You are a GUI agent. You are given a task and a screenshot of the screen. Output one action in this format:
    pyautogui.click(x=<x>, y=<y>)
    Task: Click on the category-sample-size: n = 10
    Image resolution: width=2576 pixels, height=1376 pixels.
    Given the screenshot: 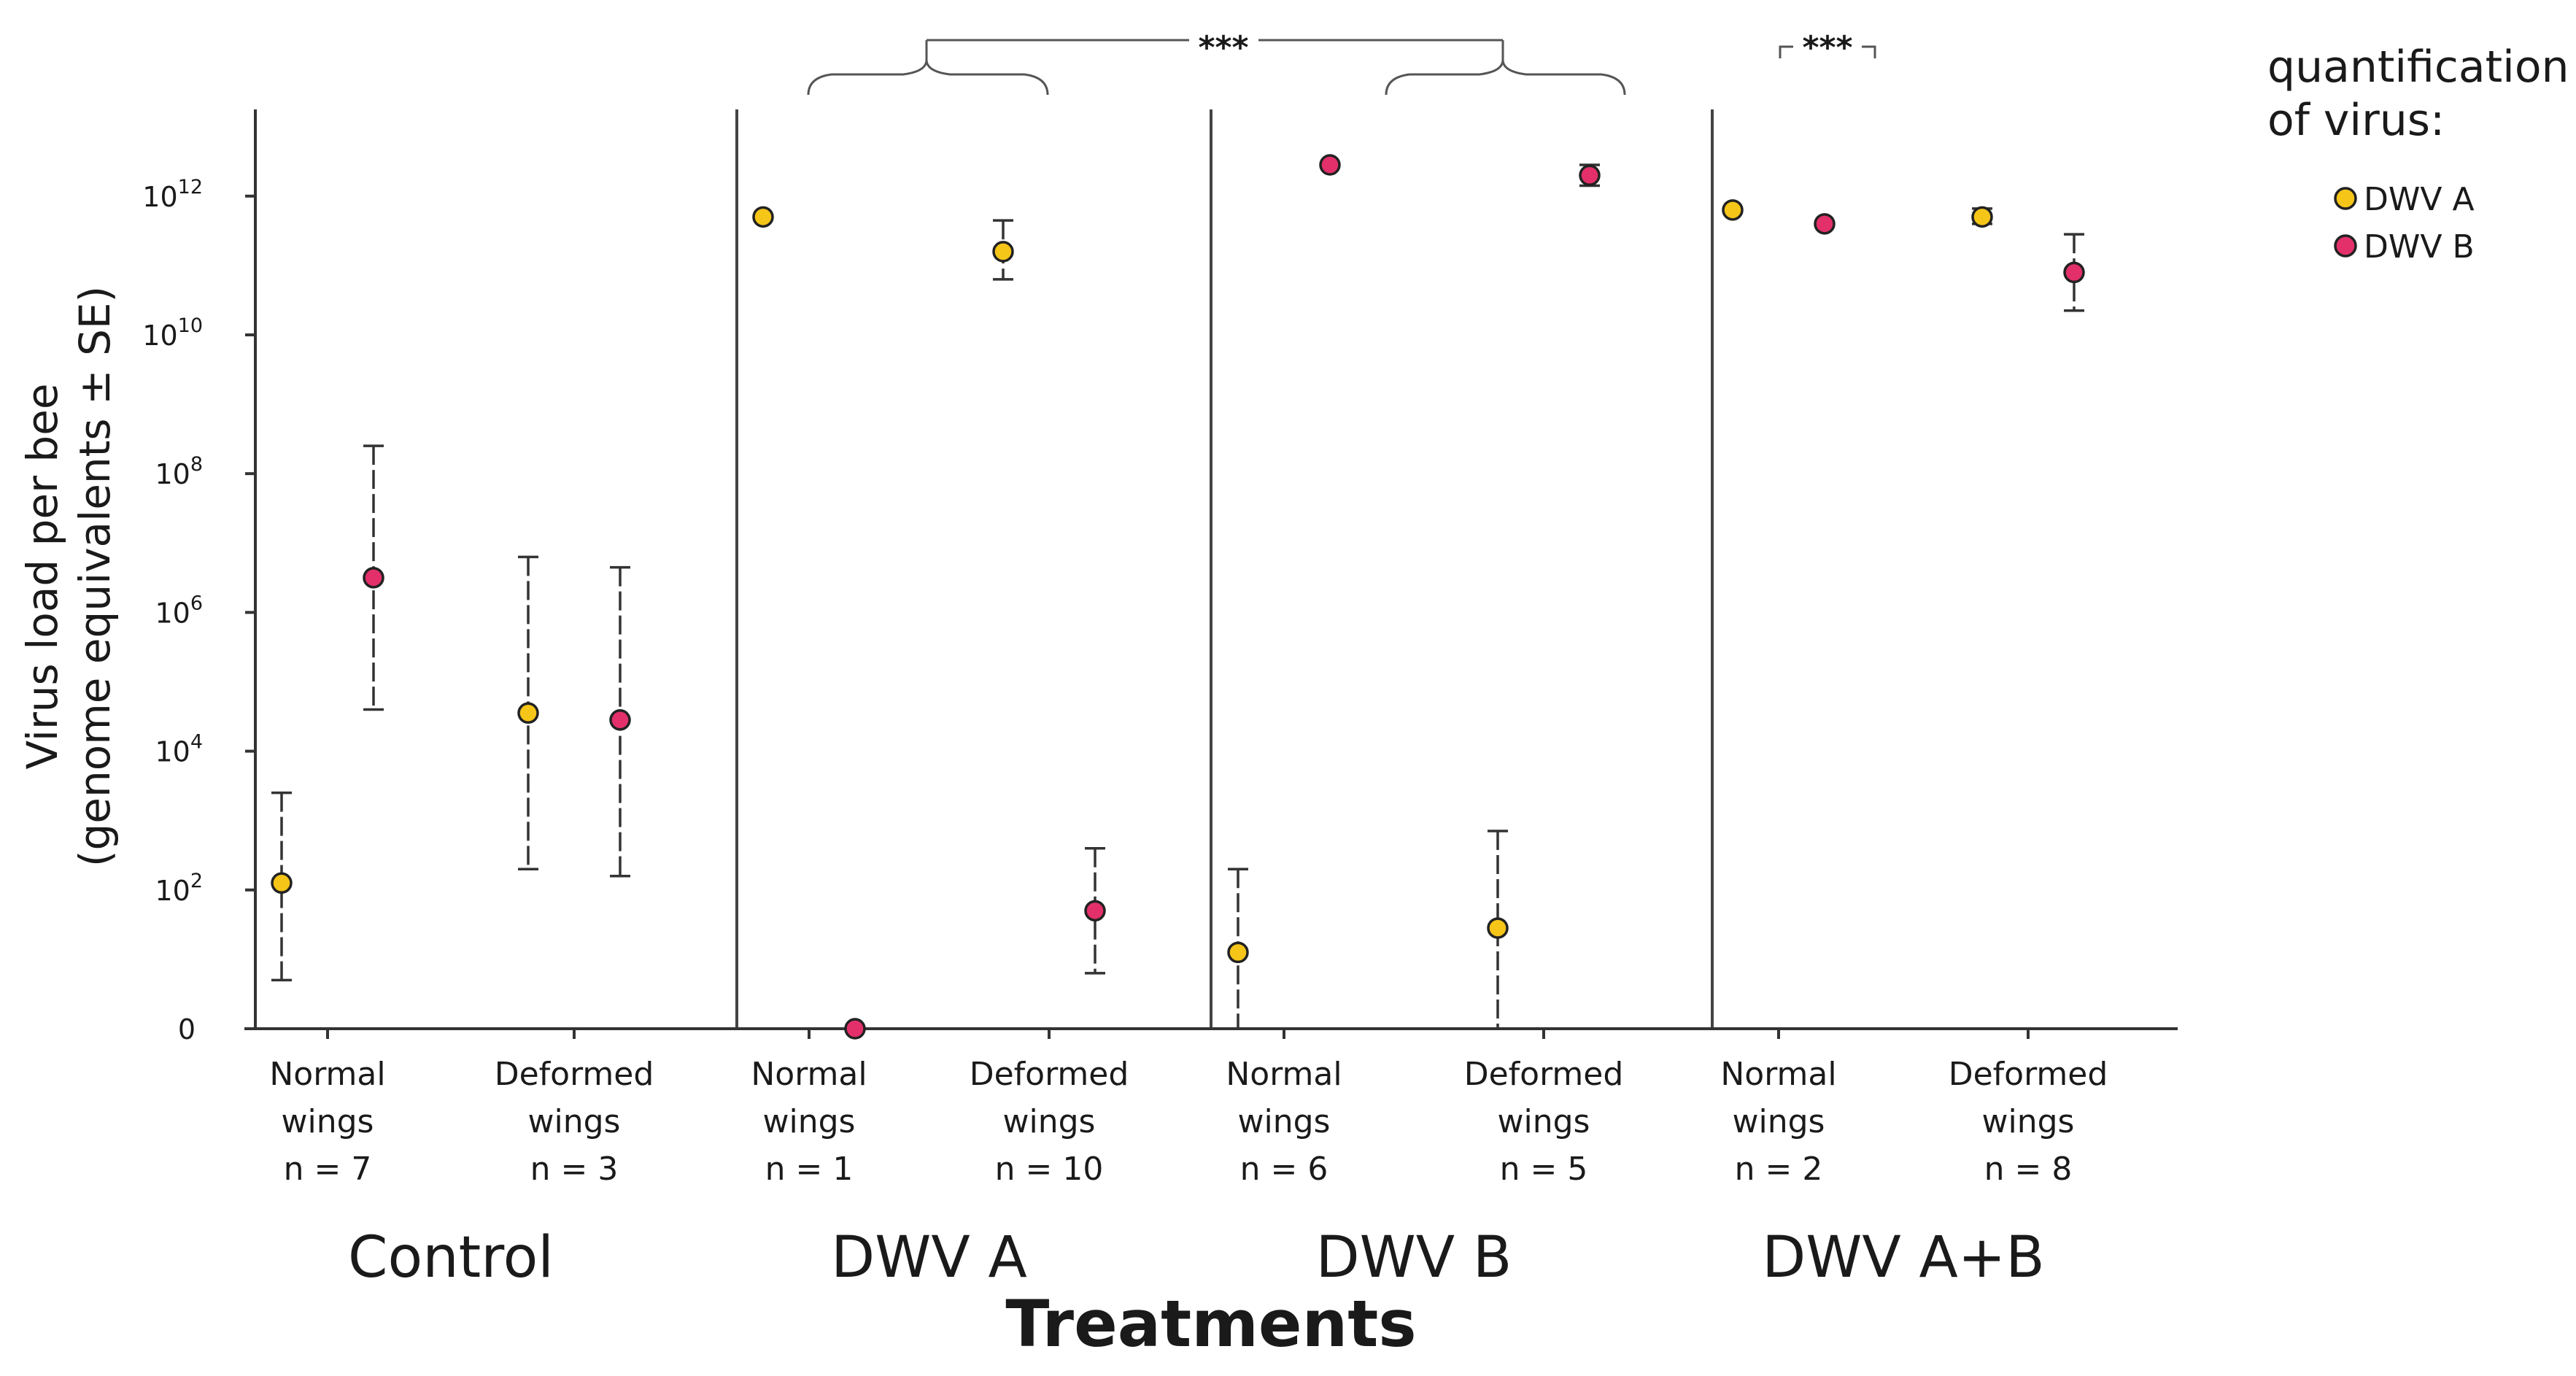 What is the action you would take?
    pyautogui.click(x=1049, y=1169)
    